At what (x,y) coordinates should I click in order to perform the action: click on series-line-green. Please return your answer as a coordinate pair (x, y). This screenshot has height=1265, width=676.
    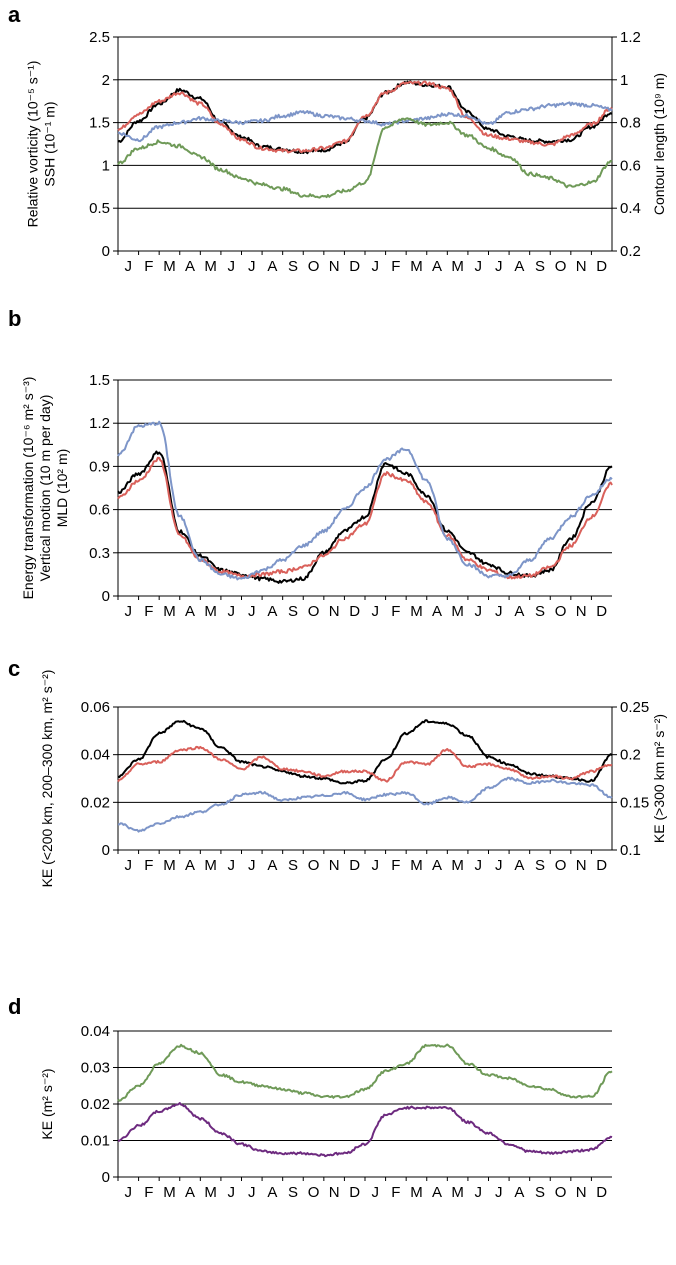
    Looking at the image, I should click on (365, 1072).